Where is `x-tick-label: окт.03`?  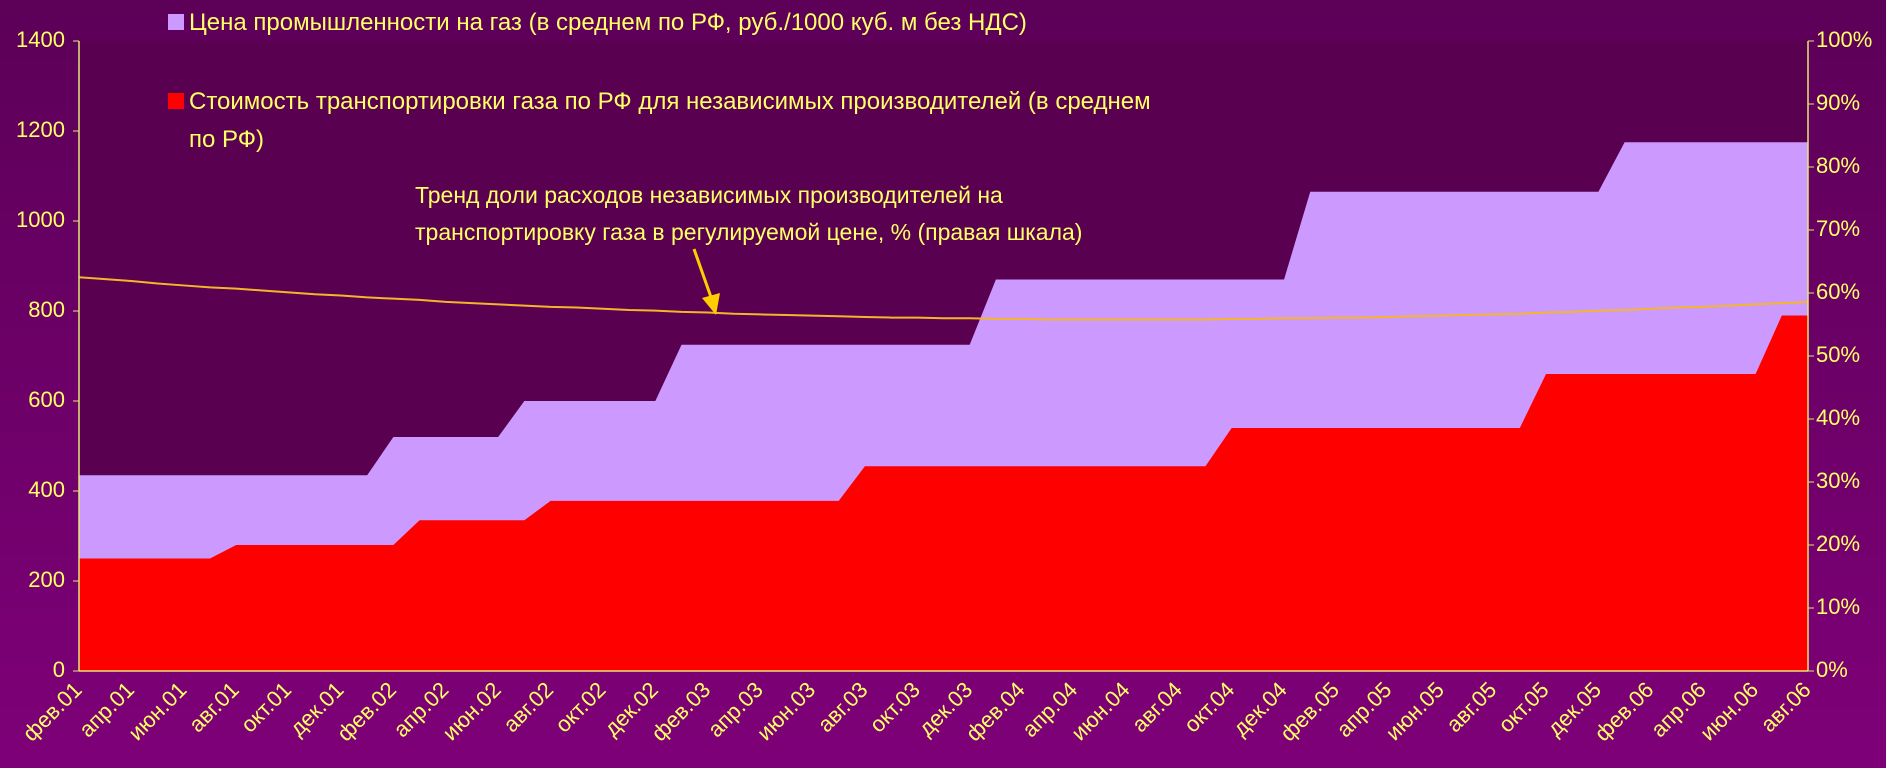 x-tick-label: окт.03 is located at coordinates (895, 707).